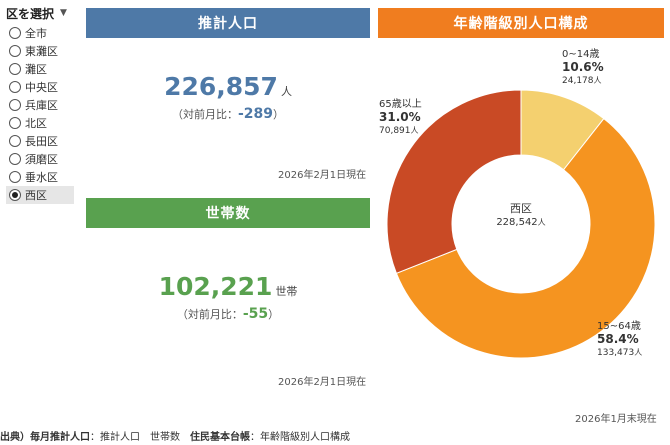 This screenshot has height=445, width=670. What do you see at coordinates (322, 382) in the screenshot?
I see `households-as-of: 2026年2月1日現在` at bounding box center [322, 382].